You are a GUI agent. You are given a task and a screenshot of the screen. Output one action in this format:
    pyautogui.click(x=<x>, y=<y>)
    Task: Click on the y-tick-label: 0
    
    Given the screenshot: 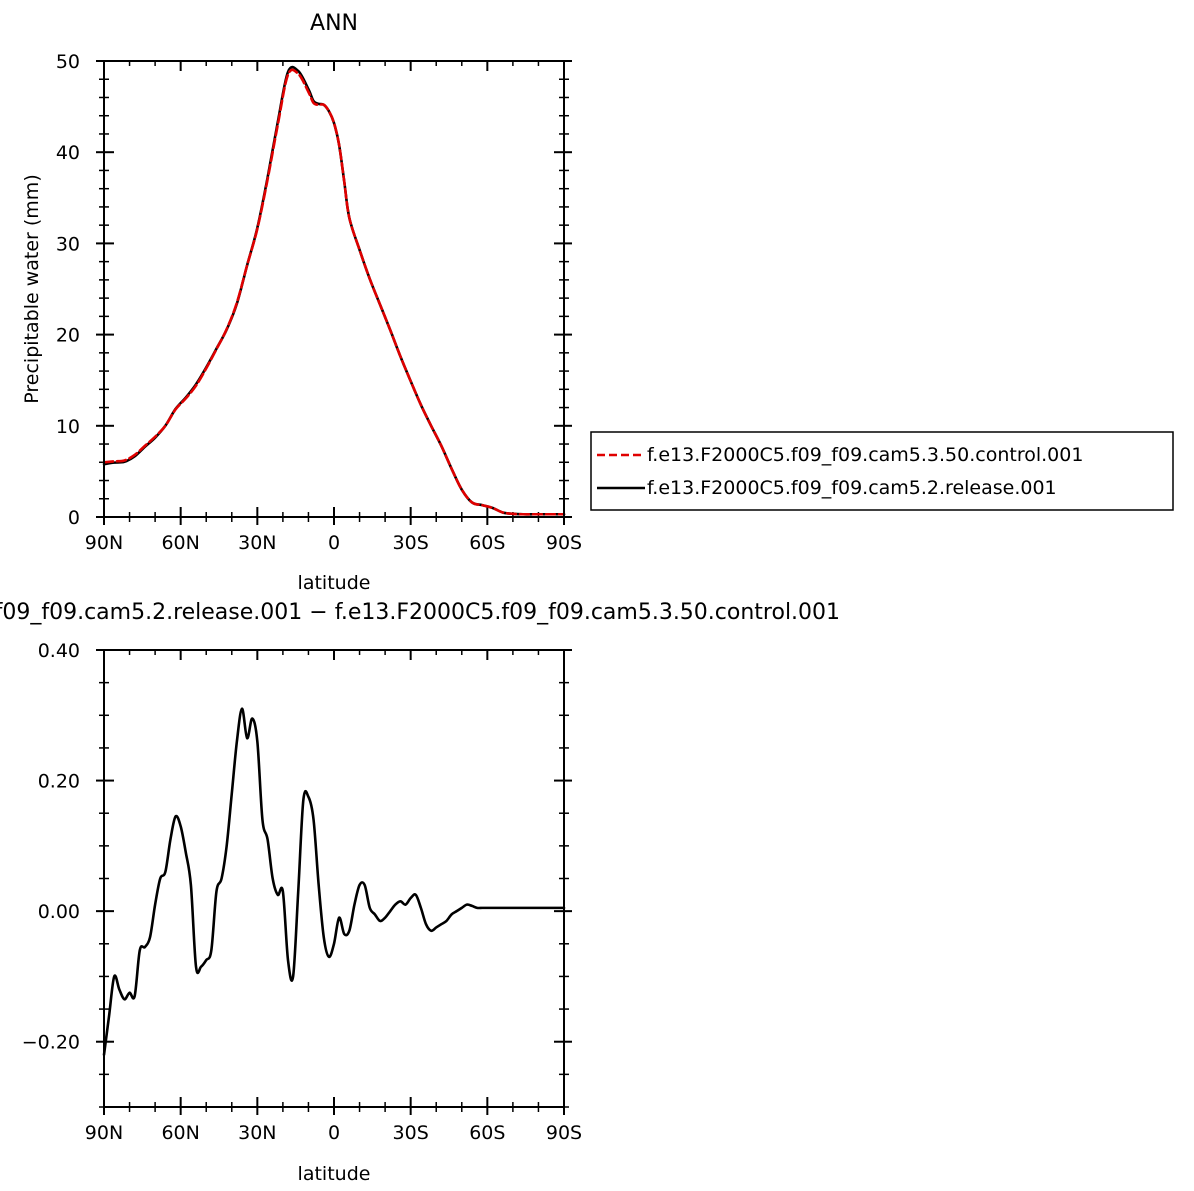 What is the action you would take?
    pyautogui.click(x=74, y=518)
    